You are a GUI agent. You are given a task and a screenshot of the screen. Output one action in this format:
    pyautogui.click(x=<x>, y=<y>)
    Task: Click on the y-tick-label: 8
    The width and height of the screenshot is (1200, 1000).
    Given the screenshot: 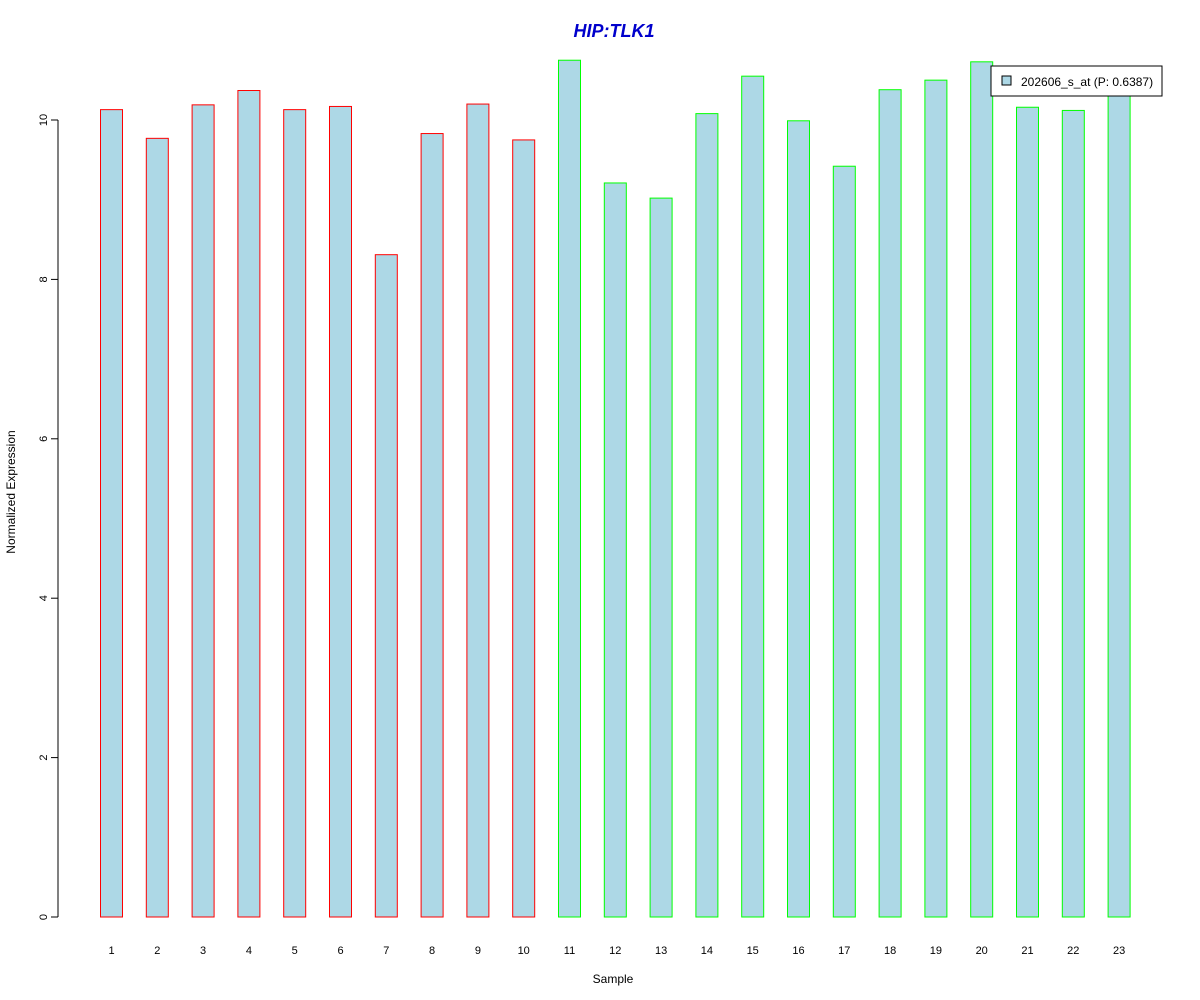 What is the action you would take?
    pyautogui.click(x=44, y=279)
    